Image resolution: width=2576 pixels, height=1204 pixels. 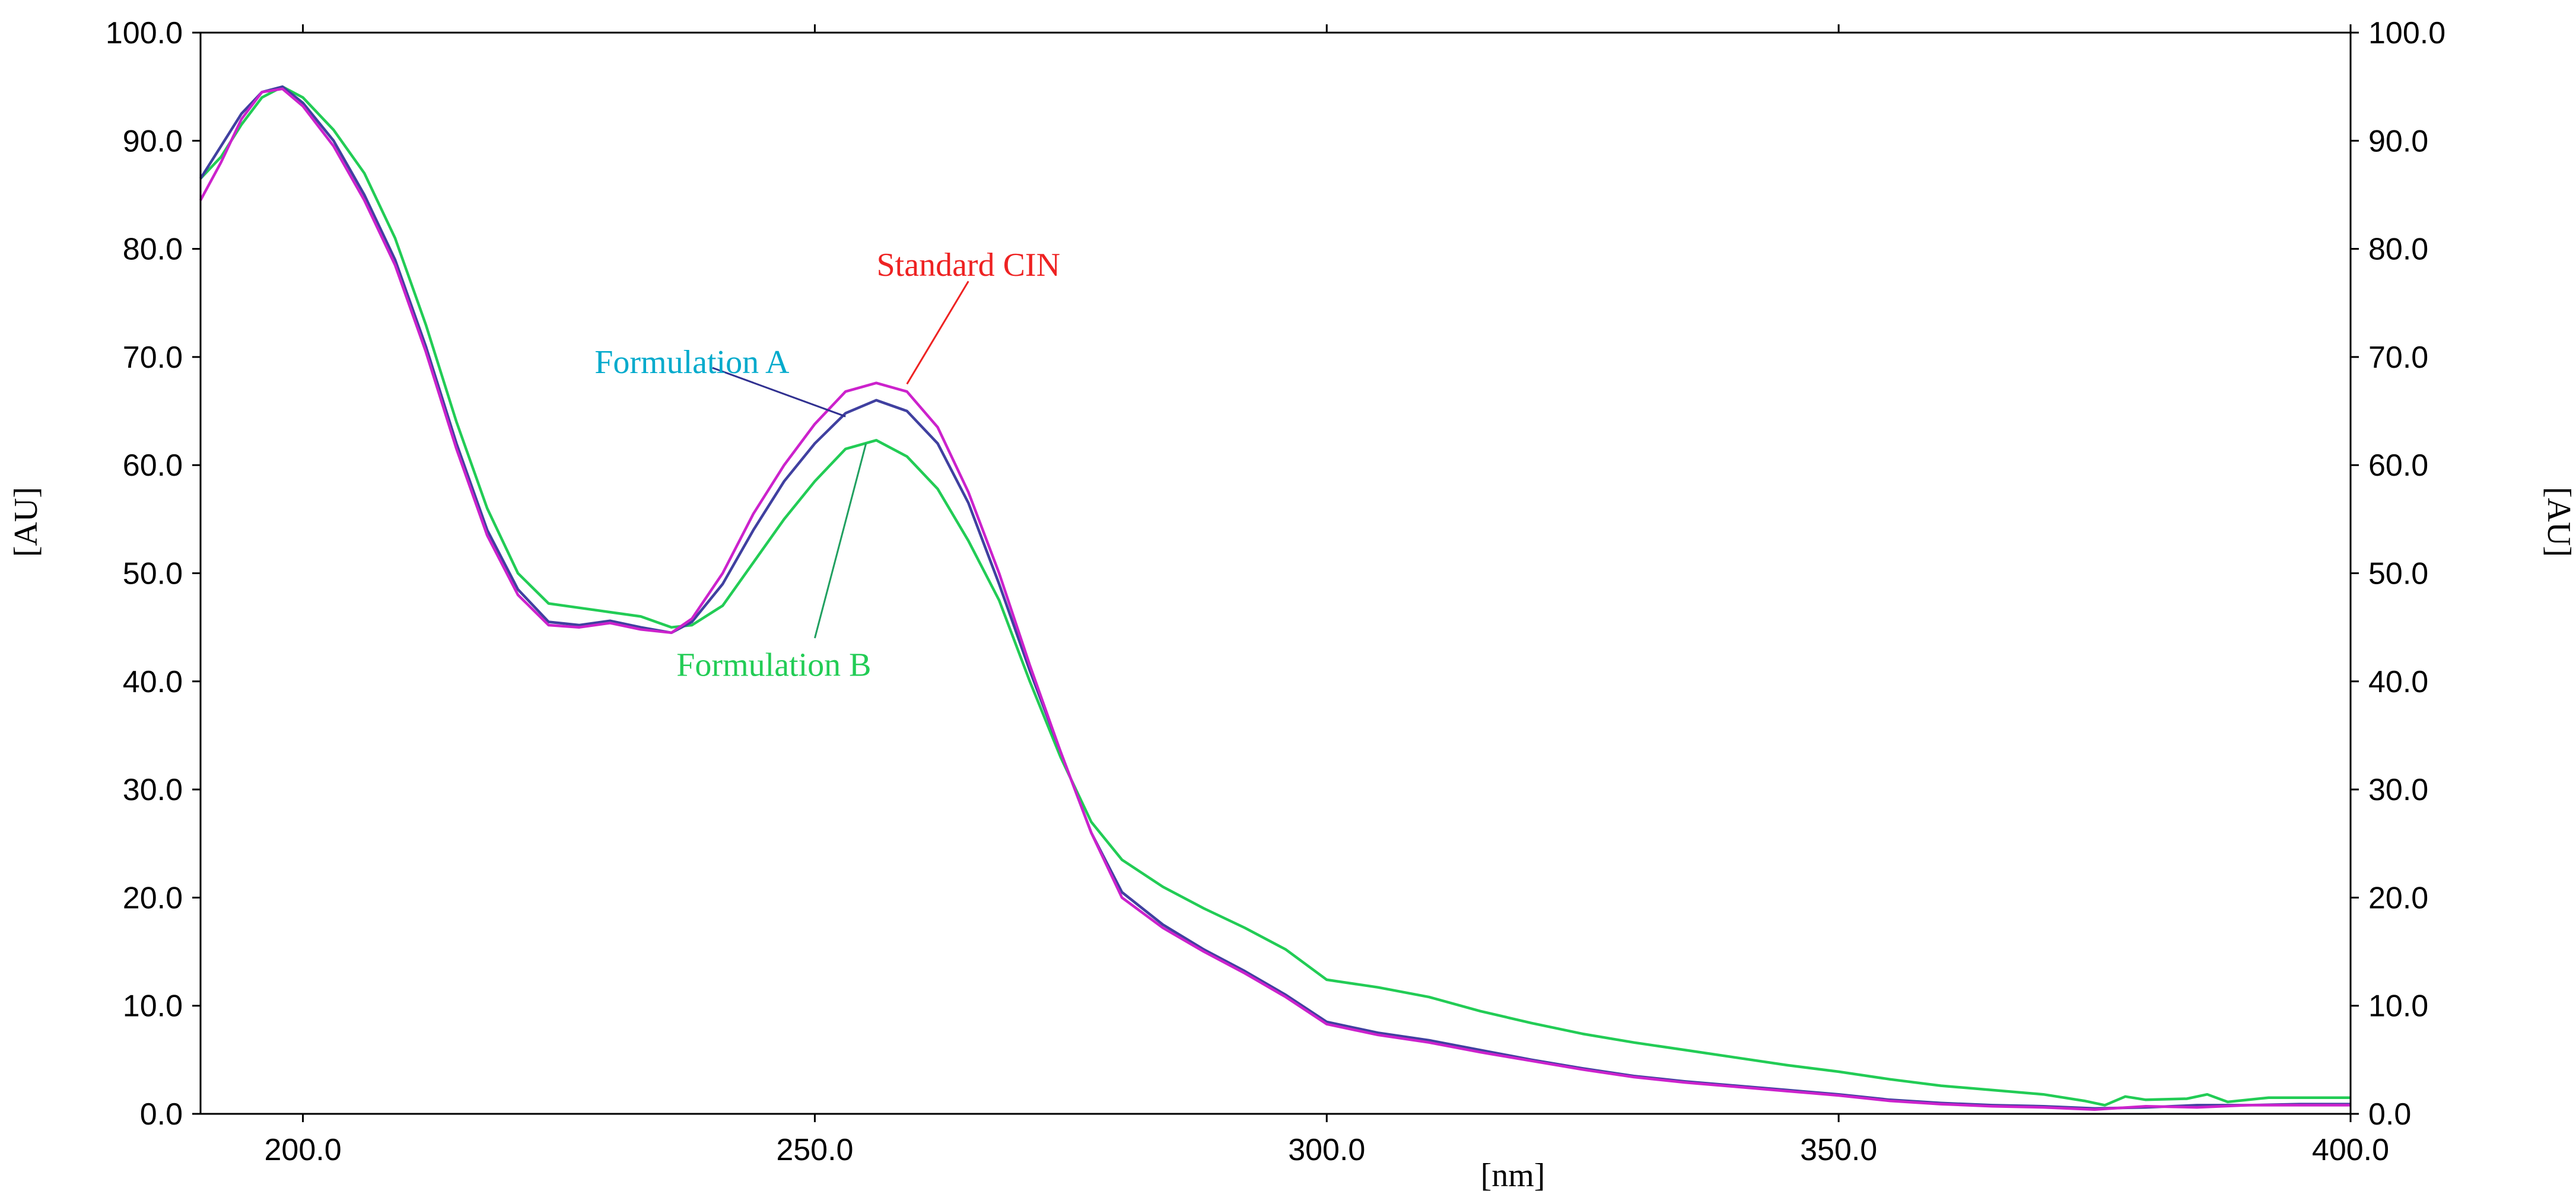 I want to click on y-tick-label-right: 50.0, so click(x=2398, y=574).